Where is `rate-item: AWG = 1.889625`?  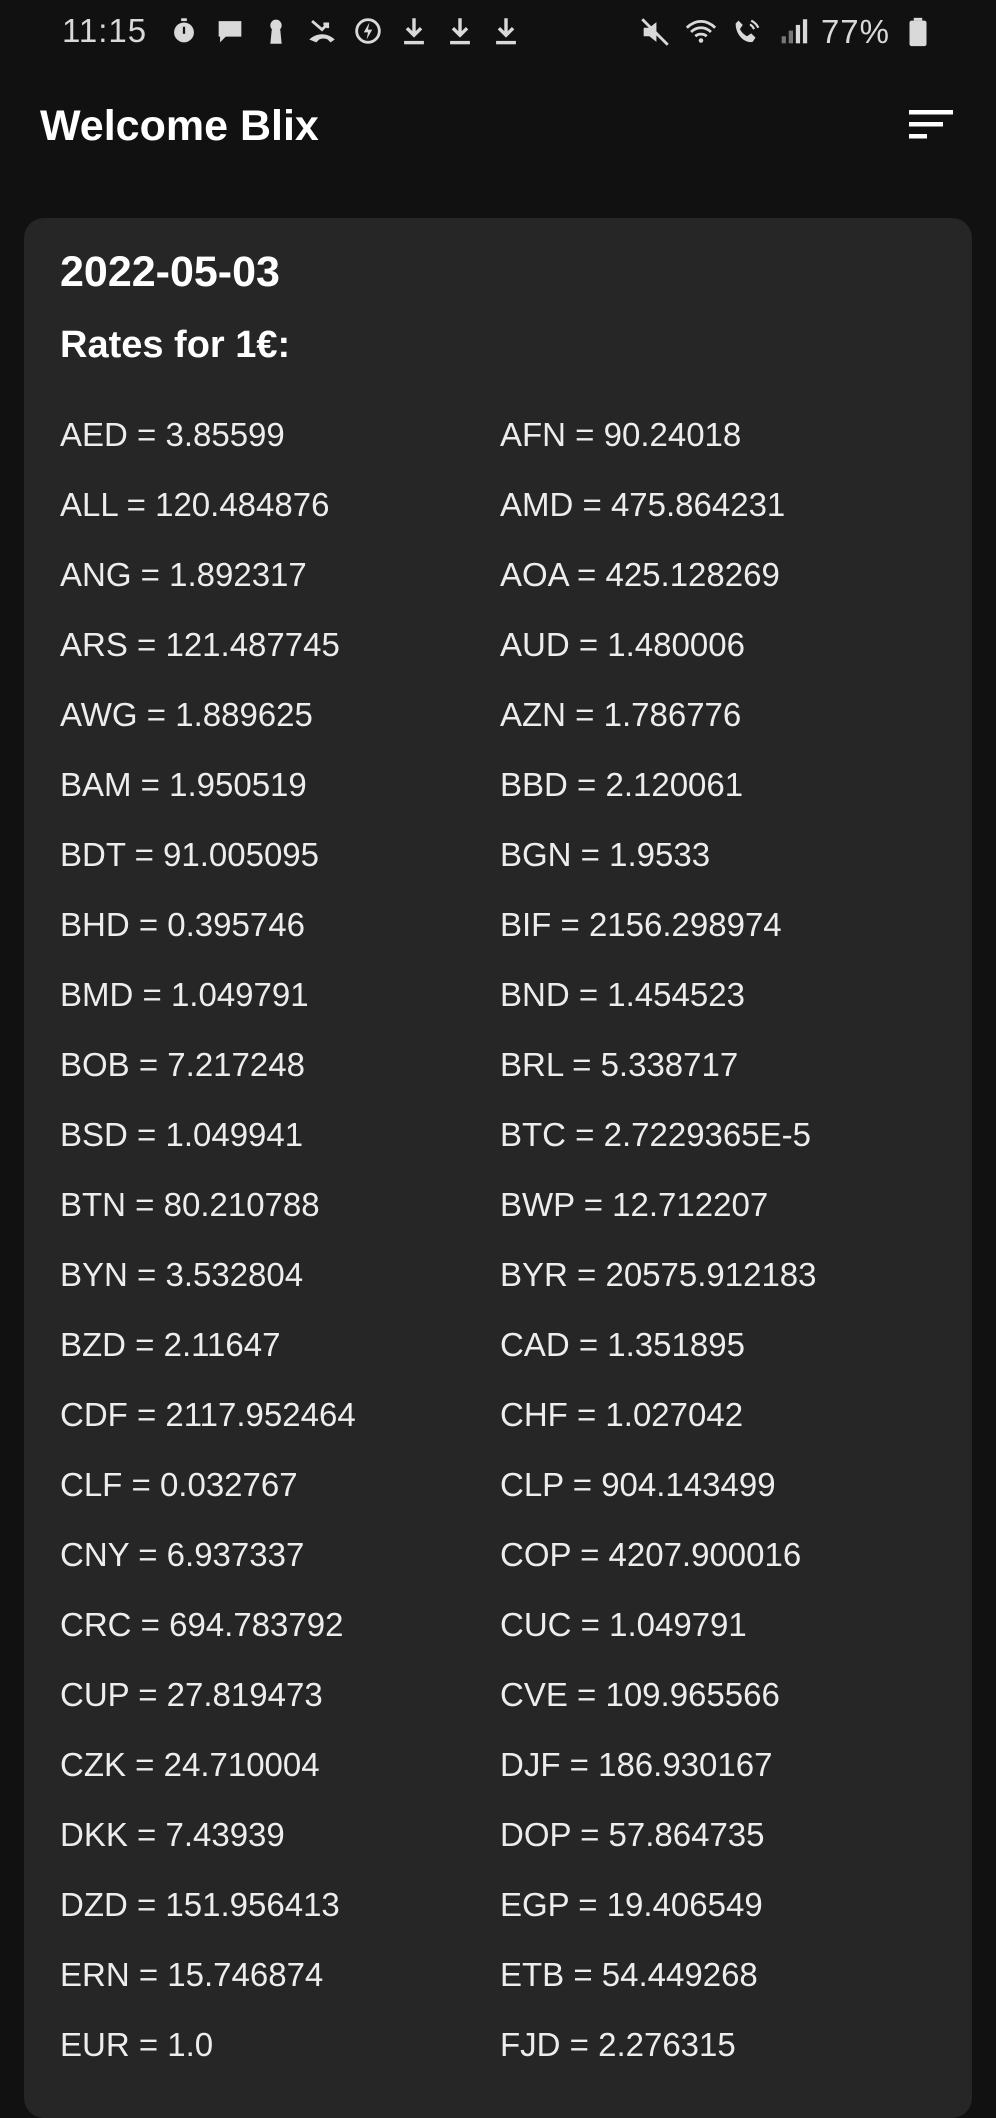 rate-item: AWG = 1.889625 is located at coordinates (186, 714).